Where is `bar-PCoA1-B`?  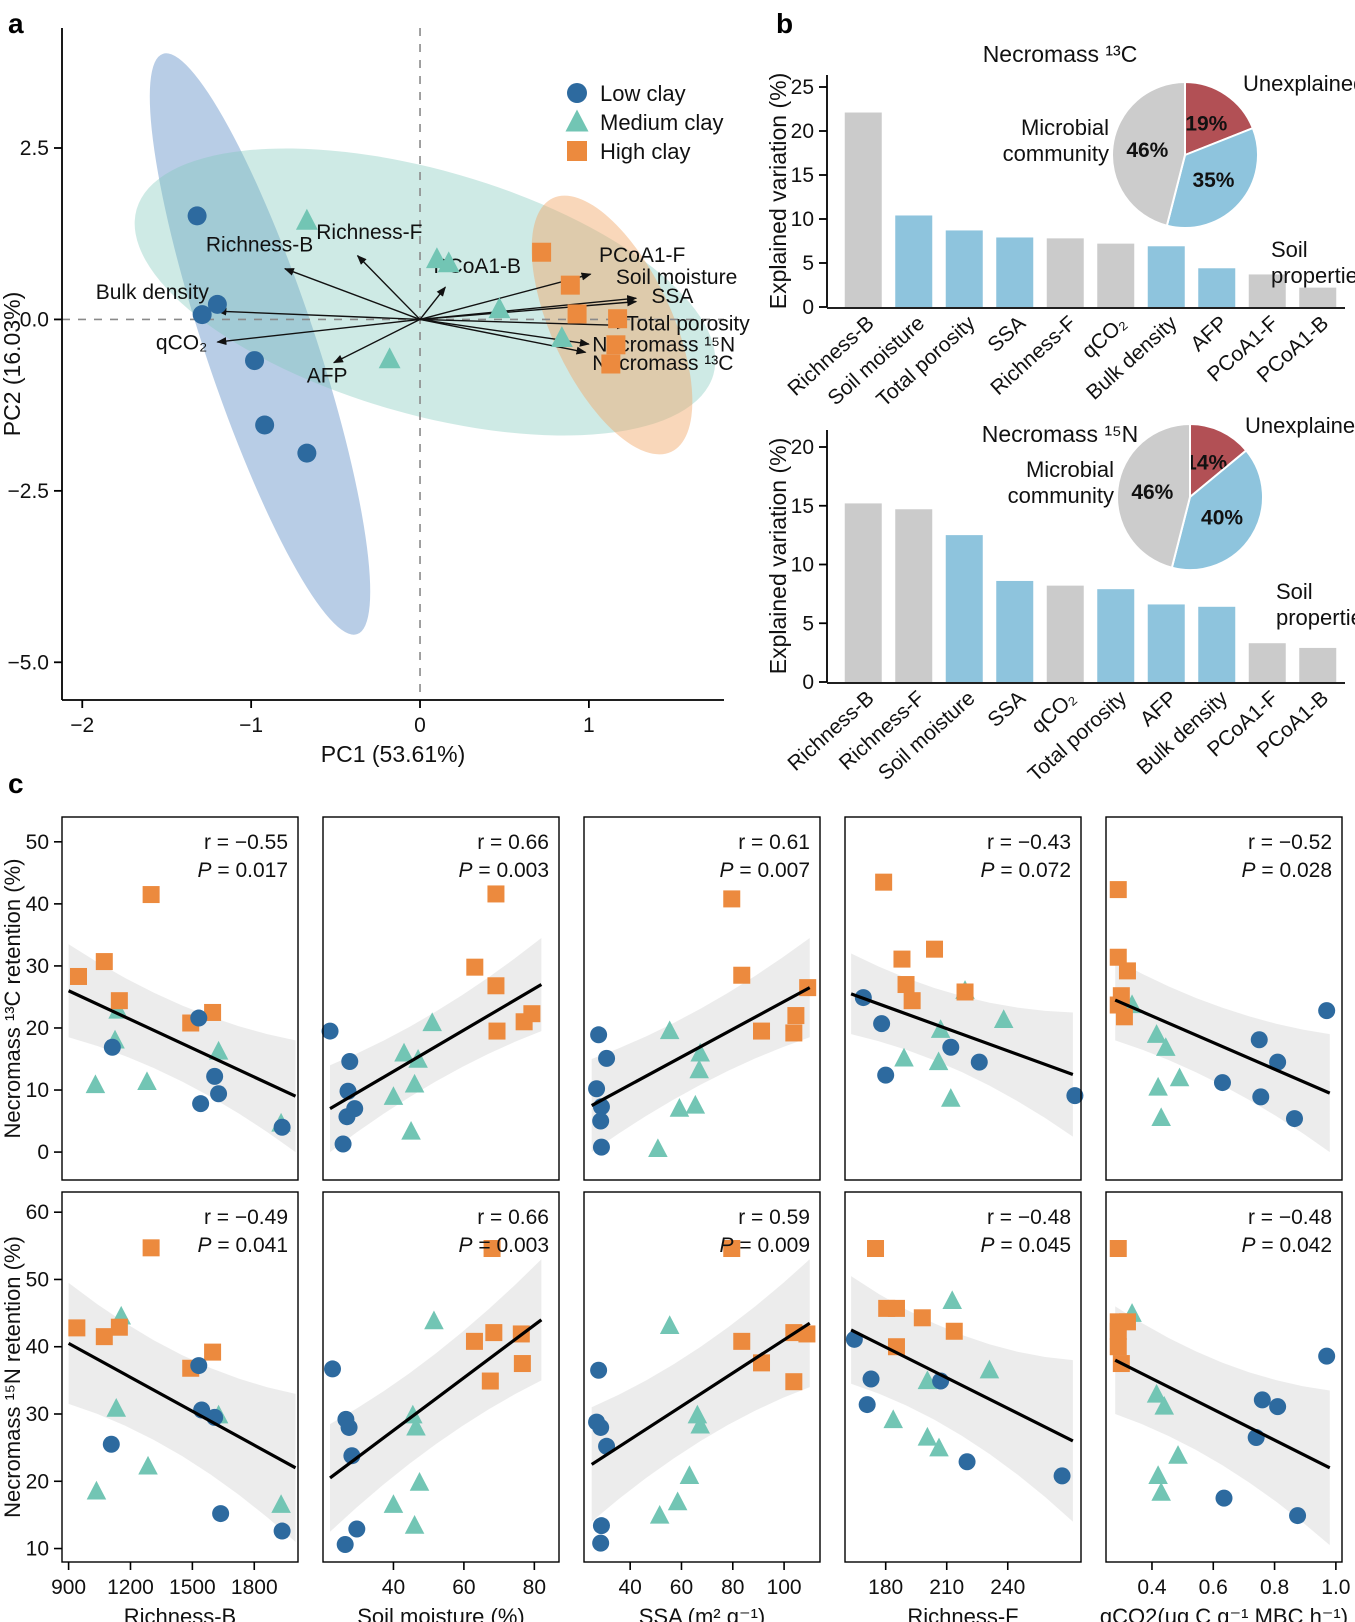 bar-PCoA1-B is located at coordinates (1318, 297).